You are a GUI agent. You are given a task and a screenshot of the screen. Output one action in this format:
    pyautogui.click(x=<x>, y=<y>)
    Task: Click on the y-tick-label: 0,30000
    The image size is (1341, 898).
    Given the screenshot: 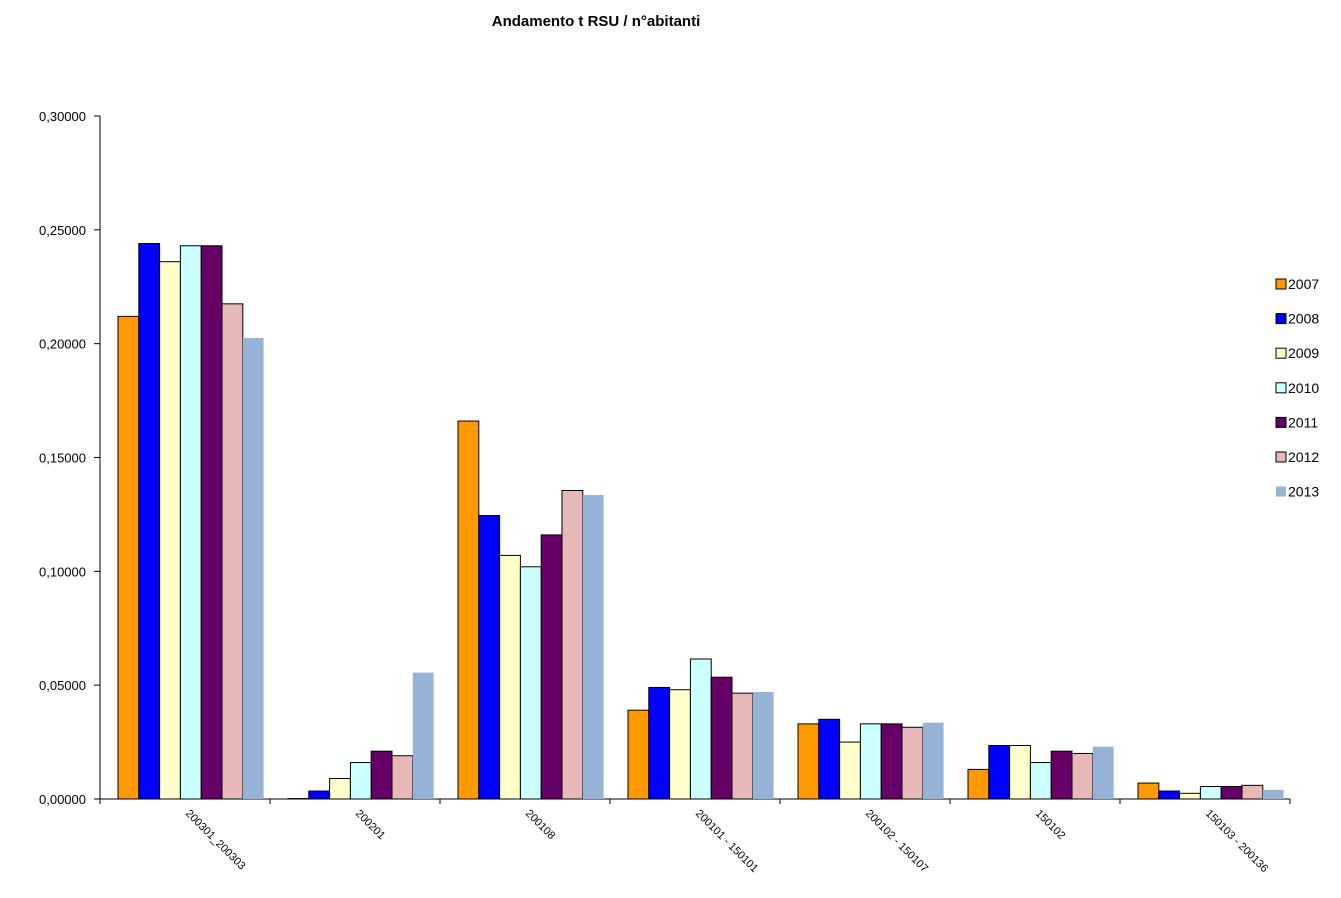 What is the action you would take?
    pyautogui.click(x=62, y=116)
    